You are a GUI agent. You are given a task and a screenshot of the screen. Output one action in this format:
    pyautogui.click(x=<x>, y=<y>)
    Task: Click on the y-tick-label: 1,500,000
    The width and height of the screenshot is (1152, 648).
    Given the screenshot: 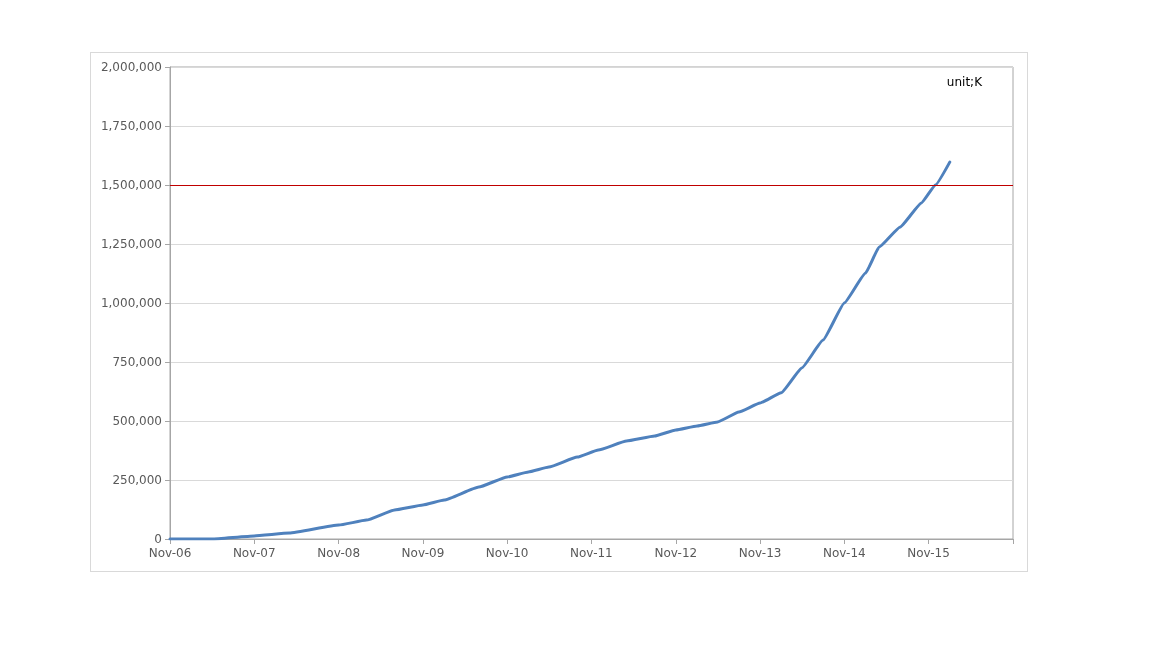 What is the action you would take?
    pyautogui.click(x=131, y=185)
    